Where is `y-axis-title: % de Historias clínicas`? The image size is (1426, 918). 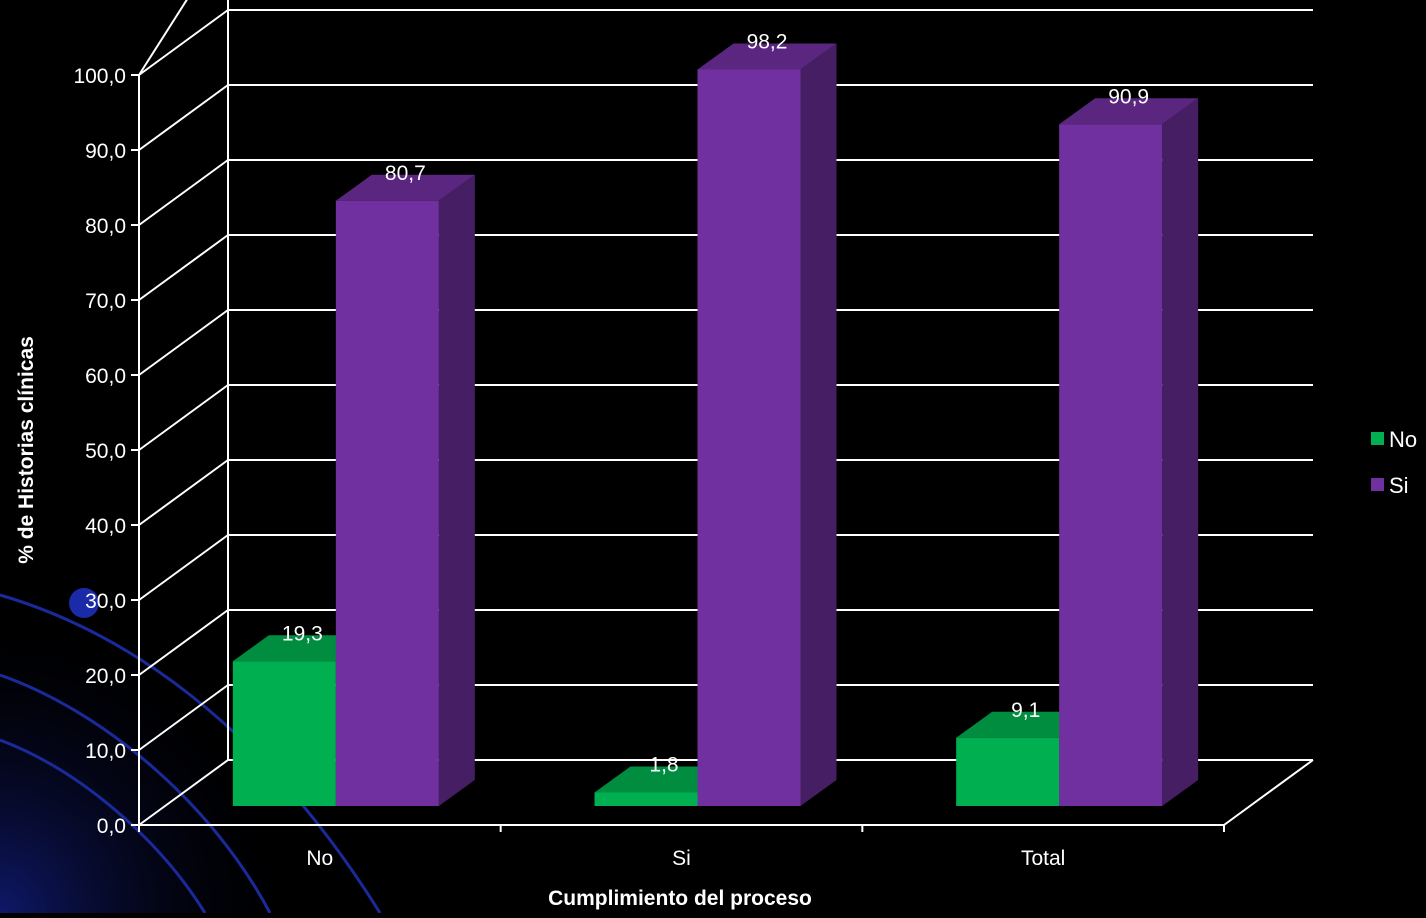
y-axis-title: % de Historias clínicas is located at coordinates (26, 450).